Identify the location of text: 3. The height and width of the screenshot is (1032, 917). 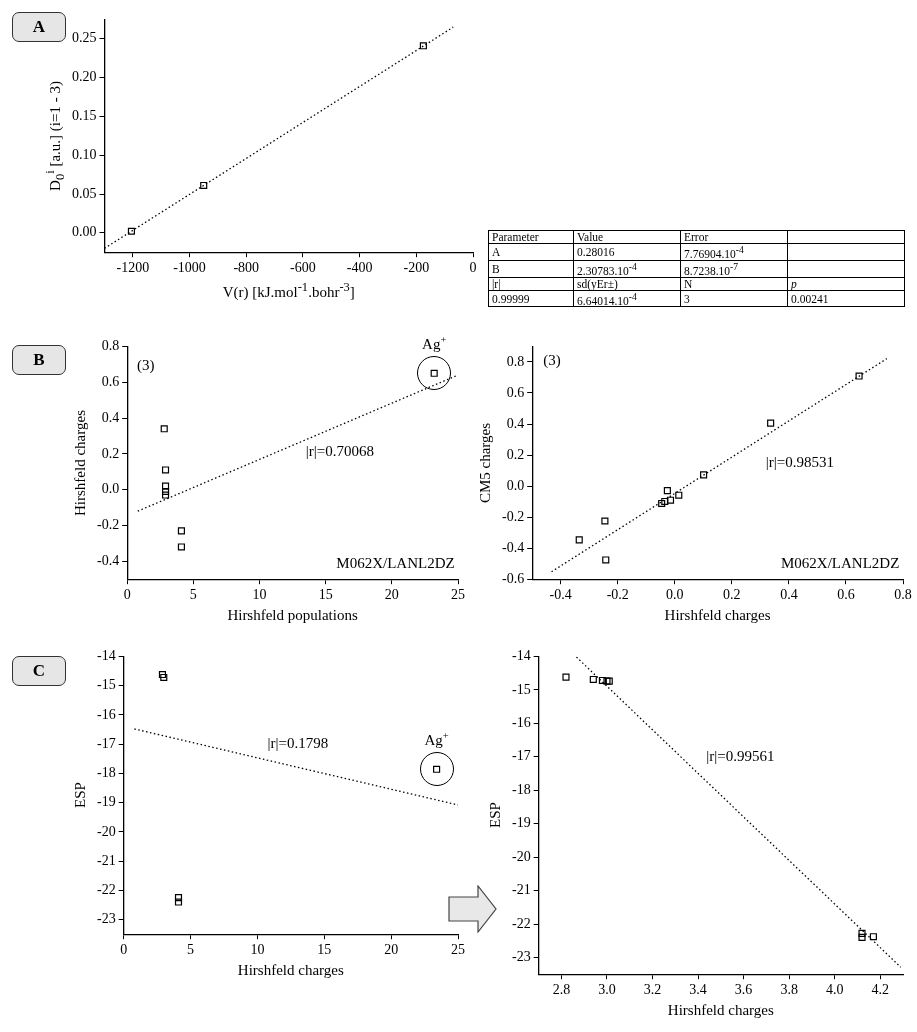
(734, 298).